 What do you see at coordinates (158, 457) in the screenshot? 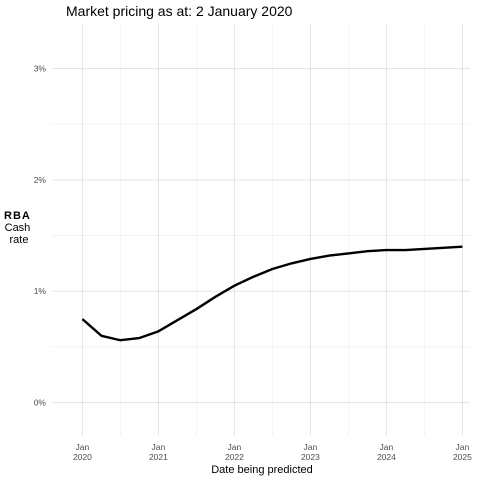
I see `x-tick-label-line: 2021` at bounding box center [158, 457].